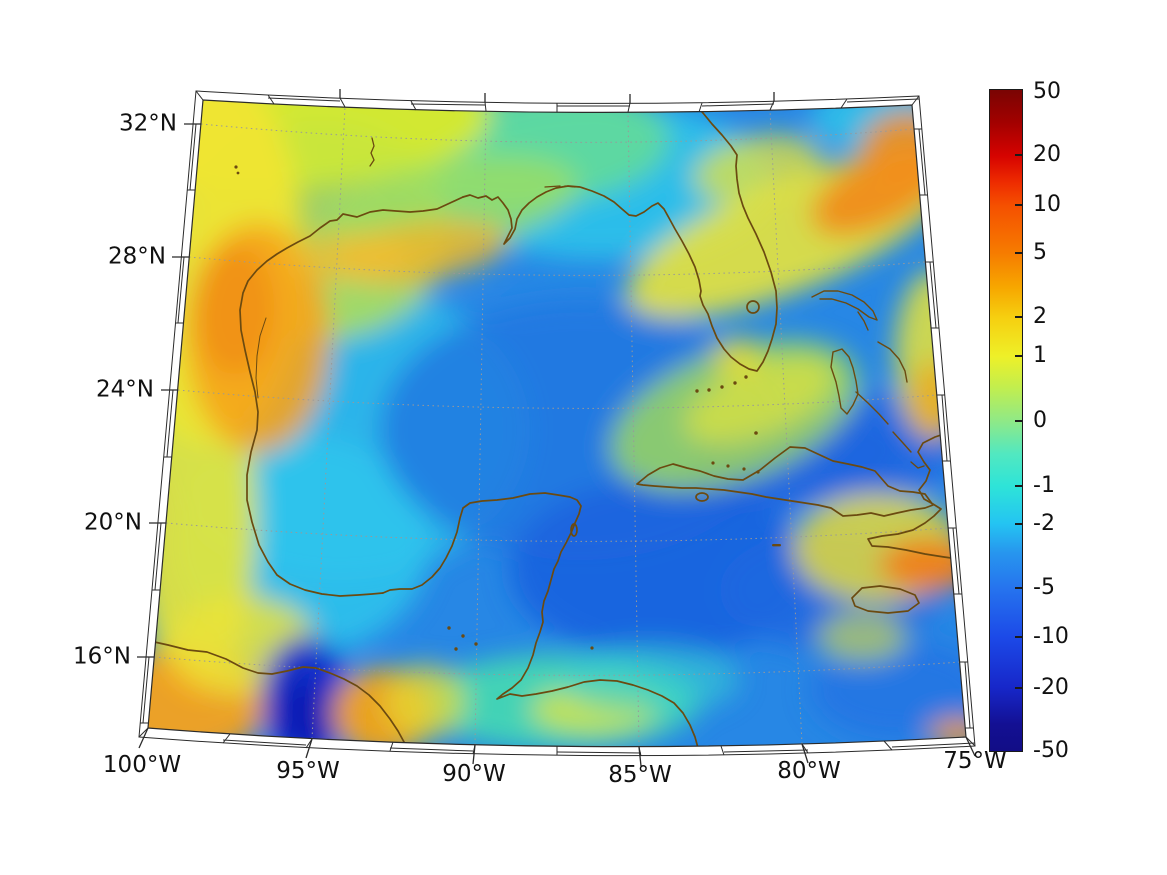 This screenshot has width=1167, height=875. I want to click on y-tick-label: 28°N, so click(137, 256).